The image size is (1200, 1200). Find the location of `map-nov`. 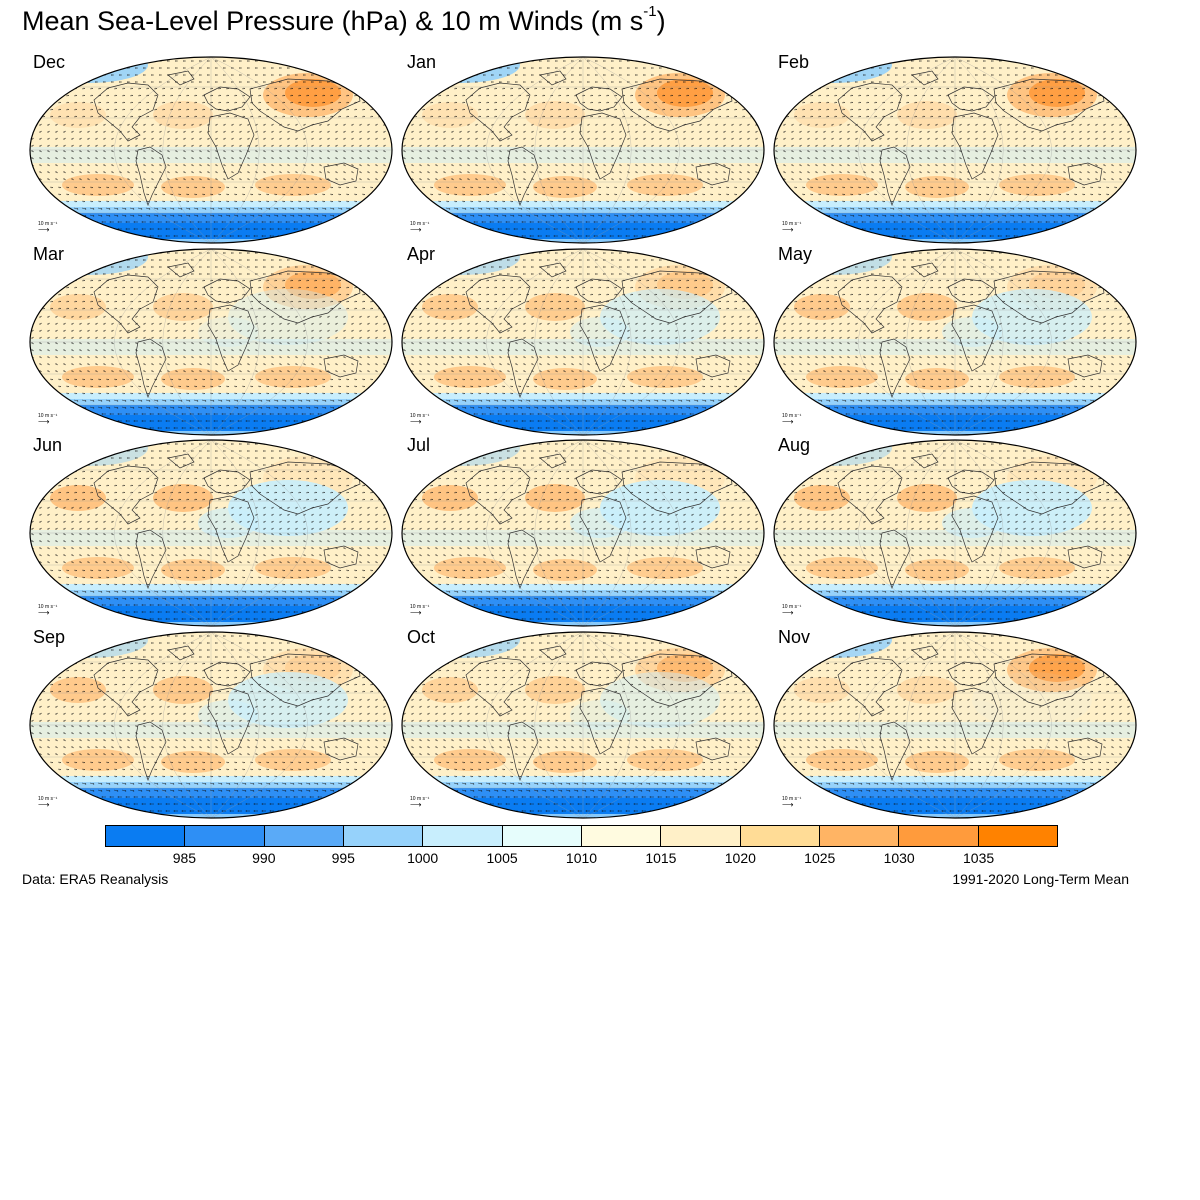

map-nov is located at coordinates (955, 725).